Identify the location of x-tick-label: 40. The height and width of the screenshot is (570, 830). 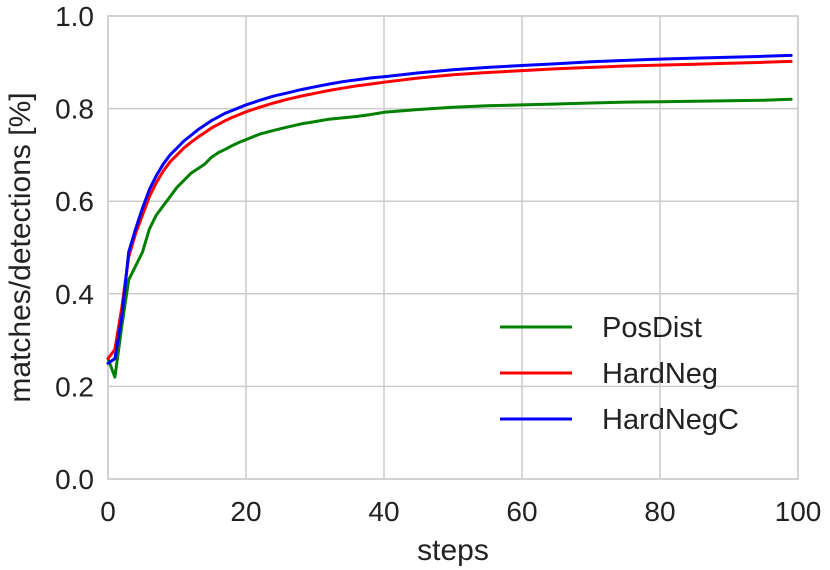
(383, 511).